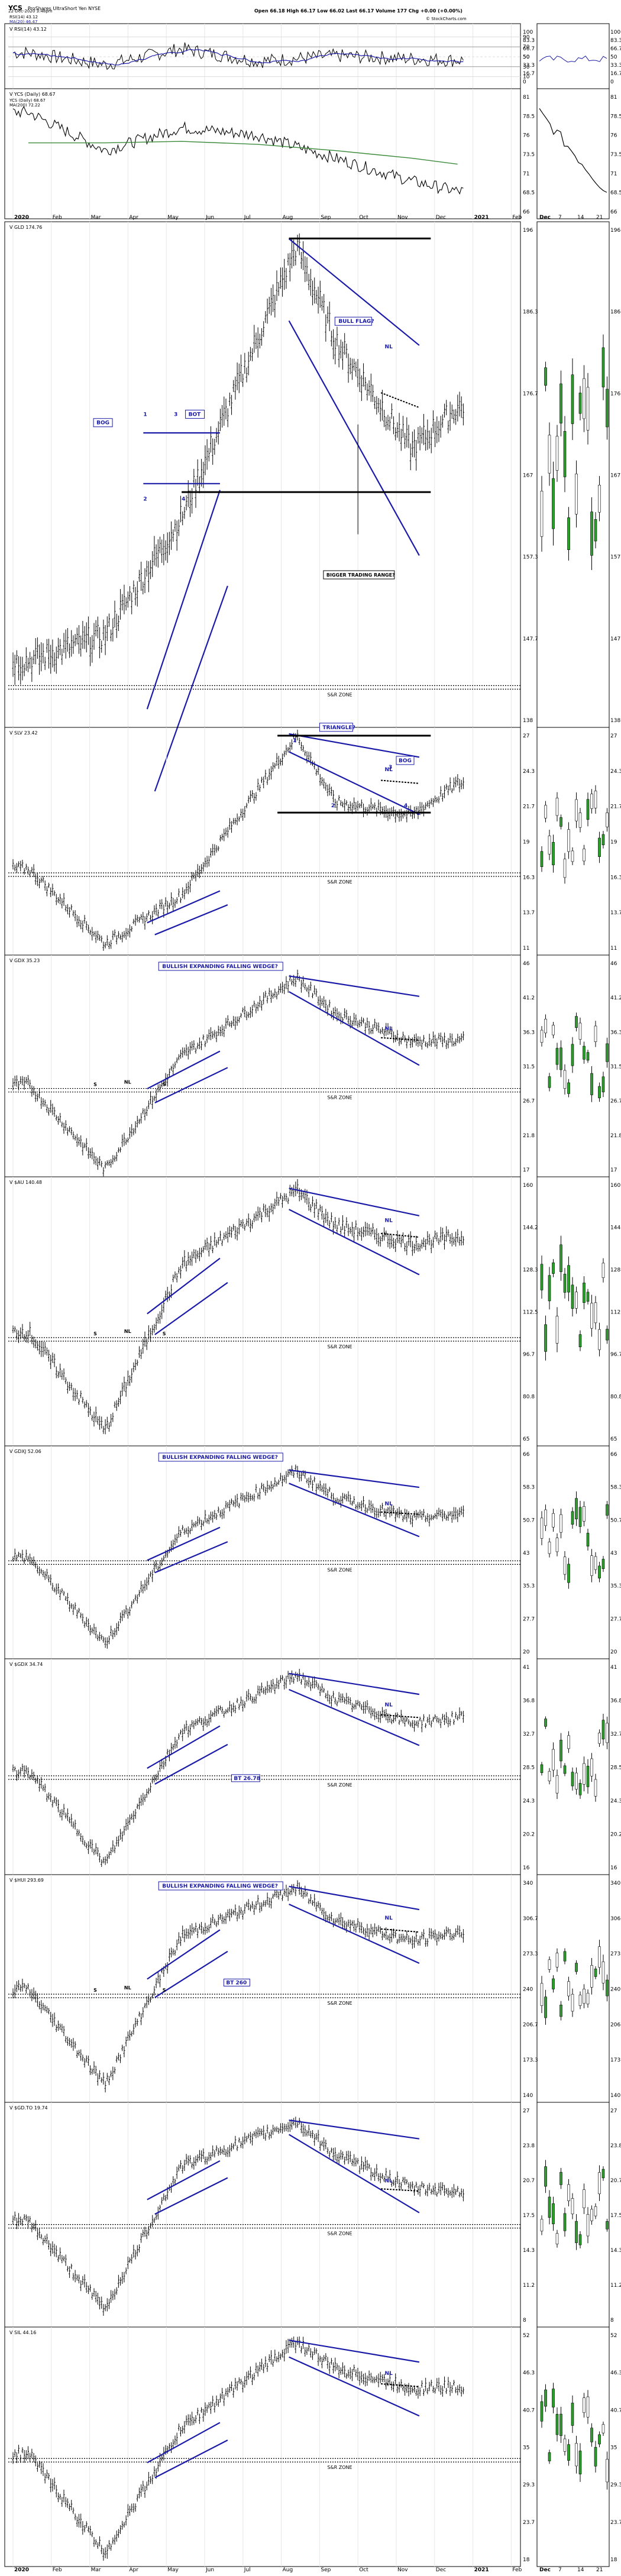  Describe the element at coordinates (615, 1136) in the screenshot. I see `mini-y-tick-label: 21.8` at that location.